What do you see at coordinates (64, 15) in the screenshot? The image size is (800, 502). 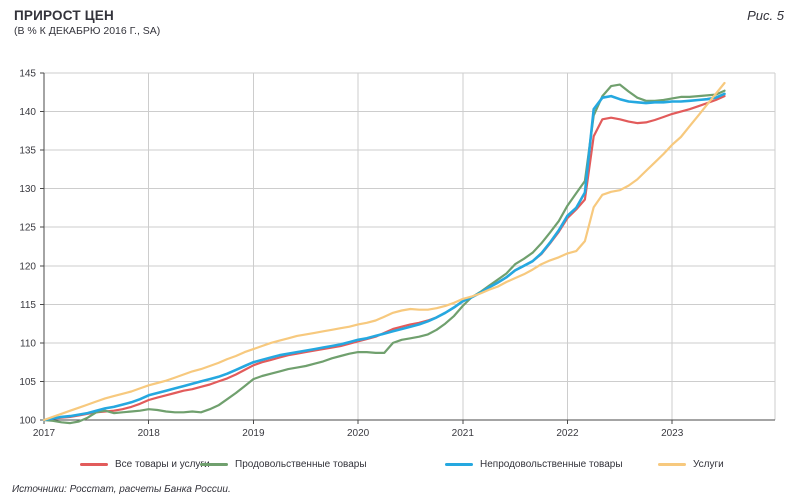 I see `page-title: ПРИРОСТ ЦЕН` at bounding box center [64, 15].